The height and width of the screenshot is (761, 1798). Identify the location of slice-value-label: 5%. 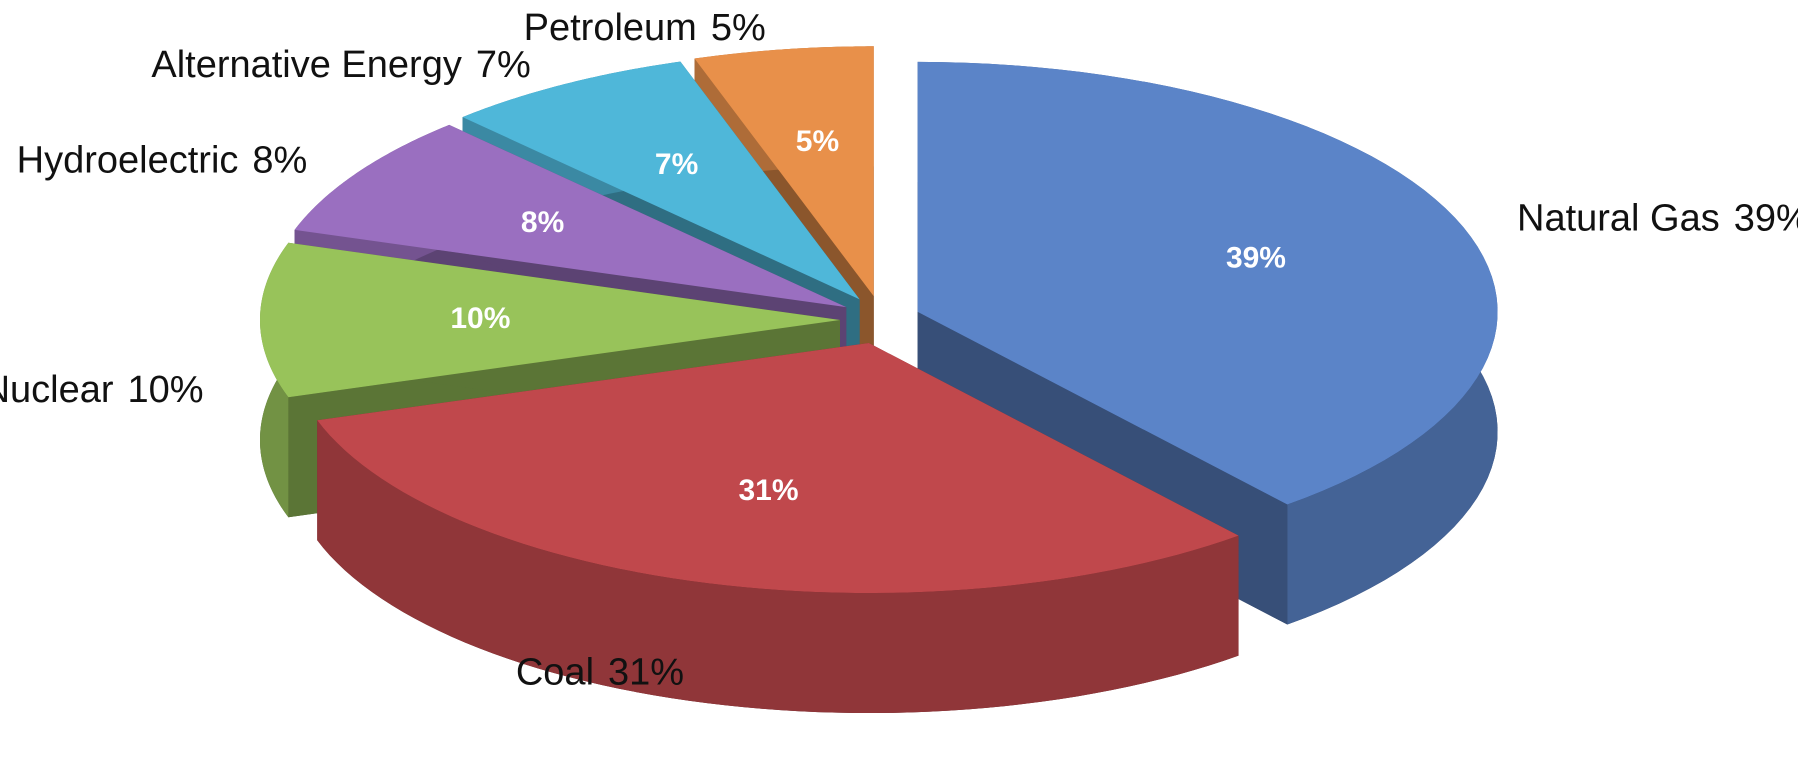
(817, 141).